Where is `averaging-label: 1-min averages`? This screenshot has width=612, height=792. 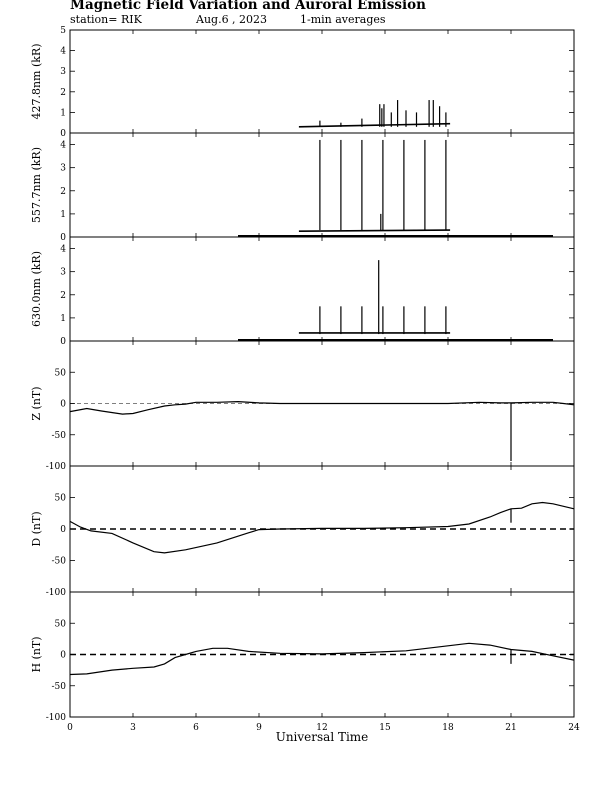 averaging-label: 1-min averages is located at coordinates (343, 19).